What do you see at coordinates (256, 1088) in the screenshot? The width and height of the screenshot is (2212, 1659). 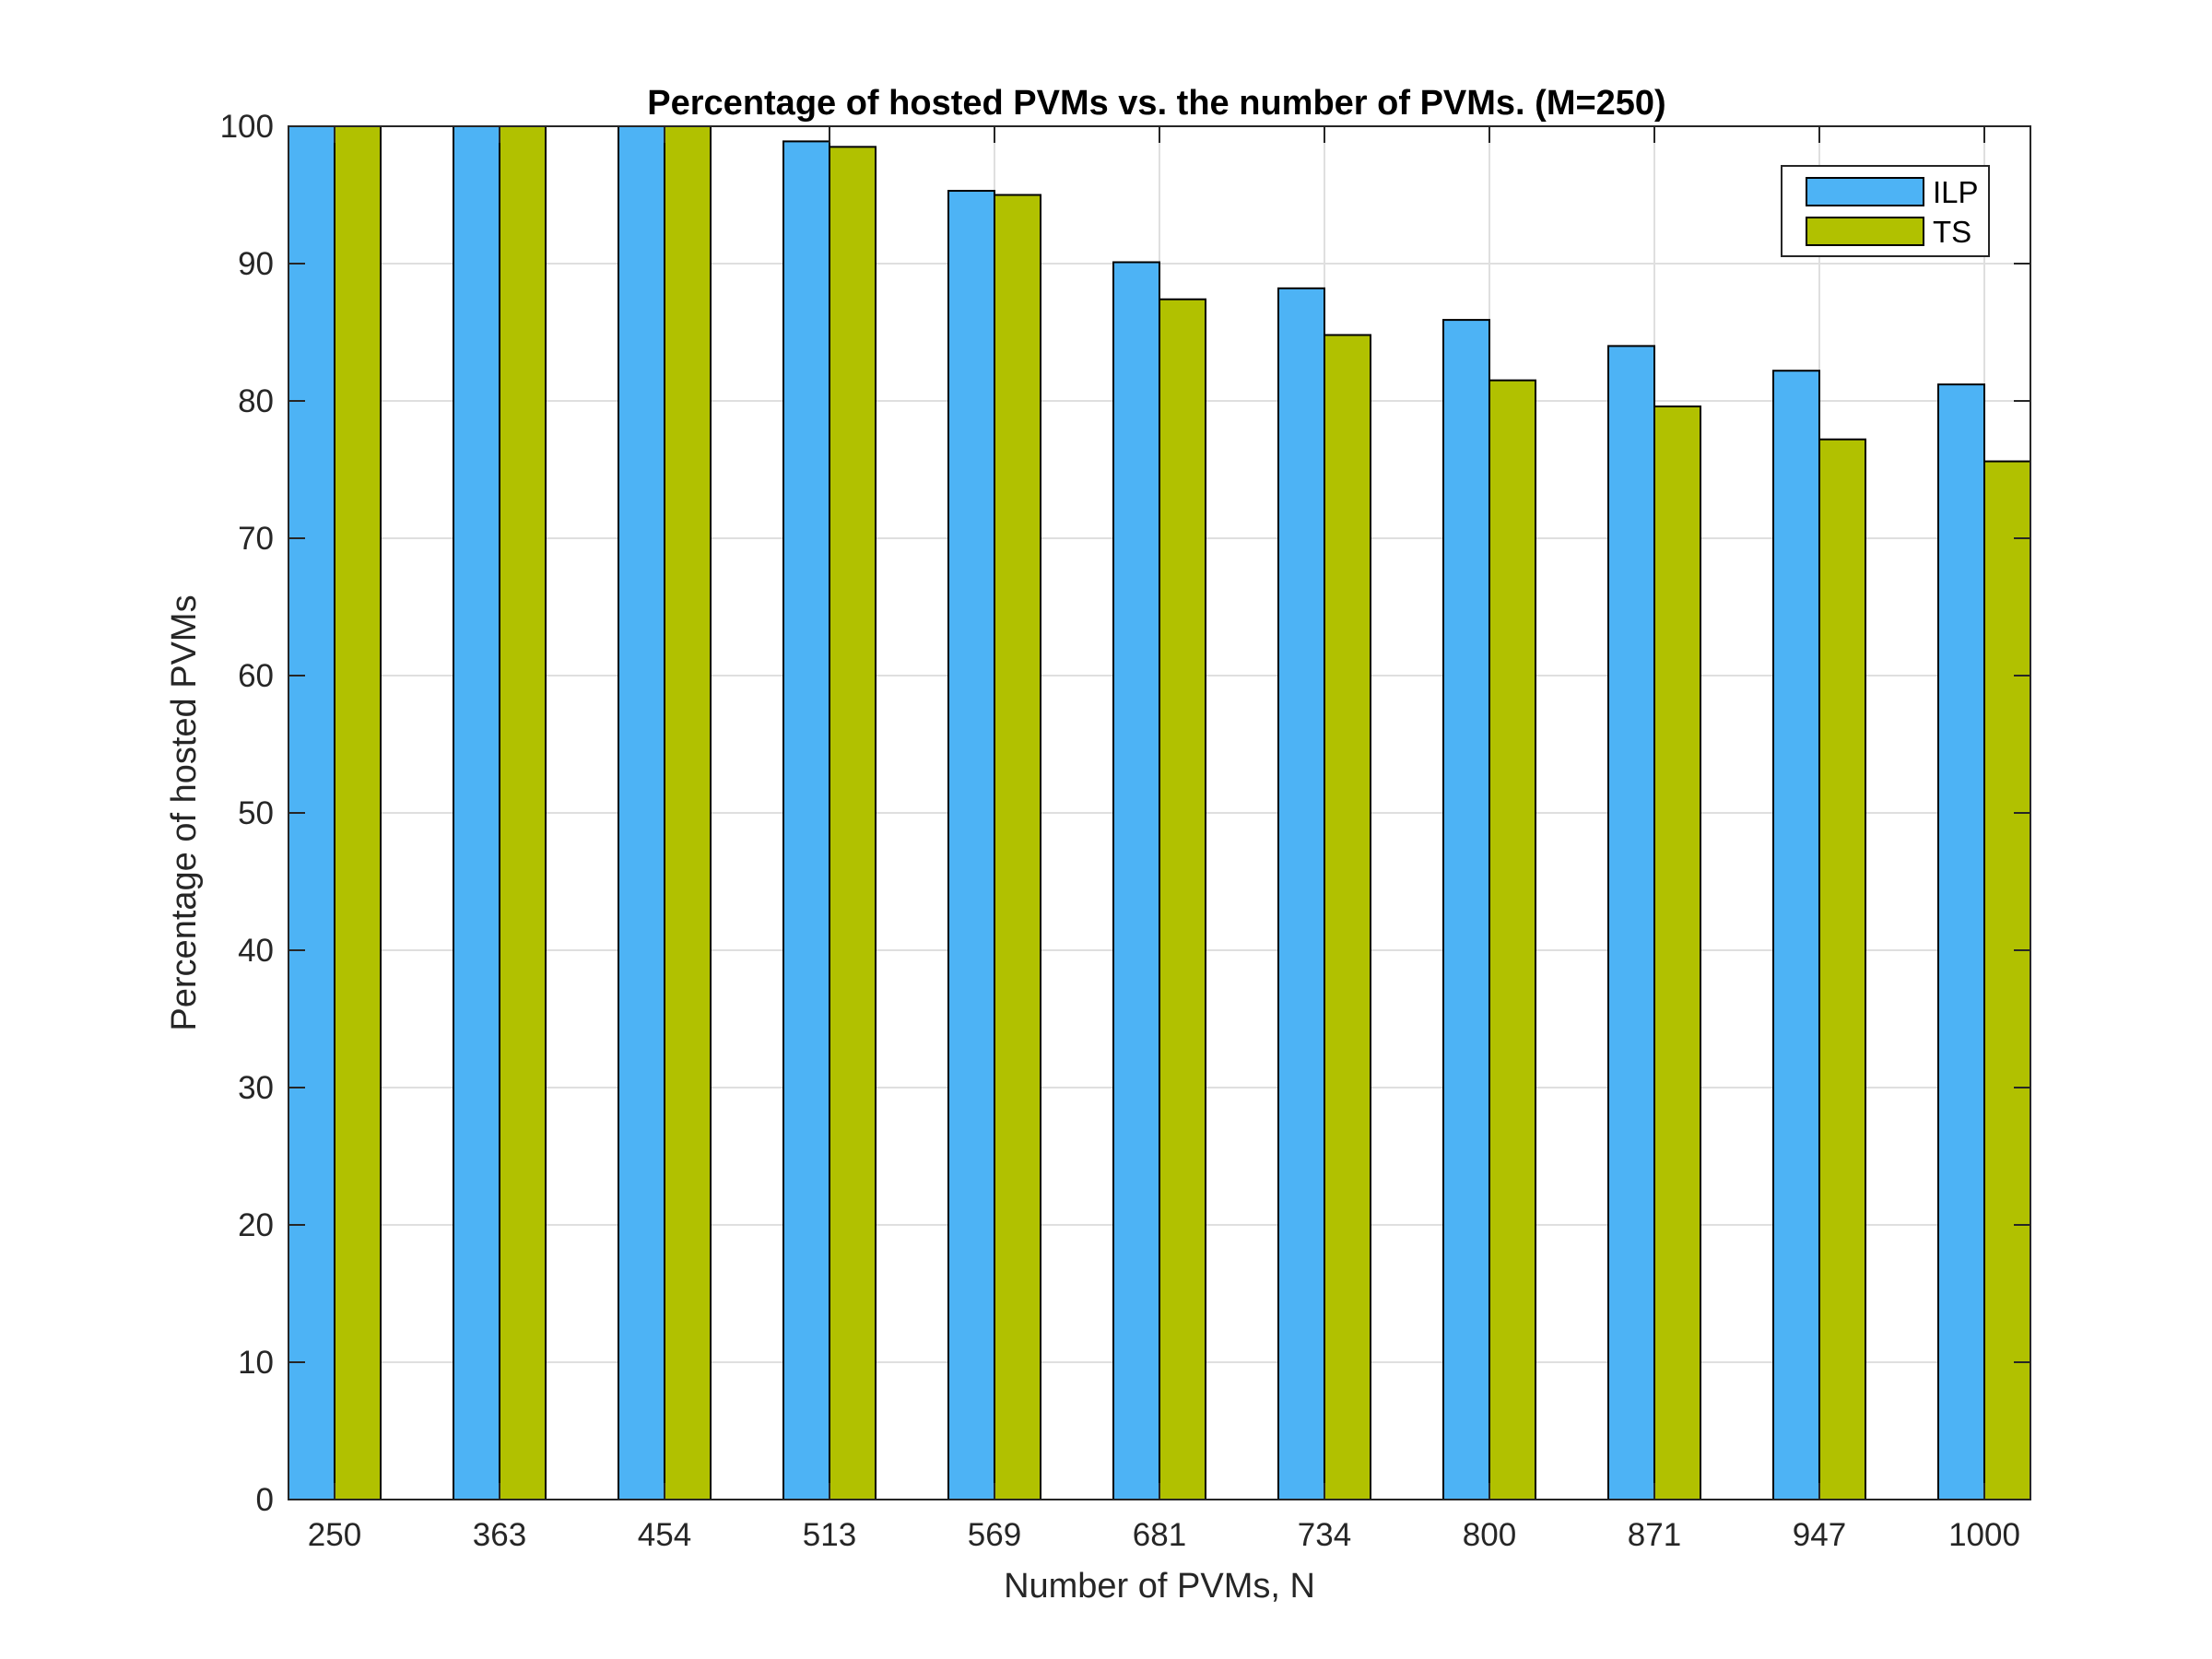 I see `y-tick-label: 30` at bounding box center [256, 1088].